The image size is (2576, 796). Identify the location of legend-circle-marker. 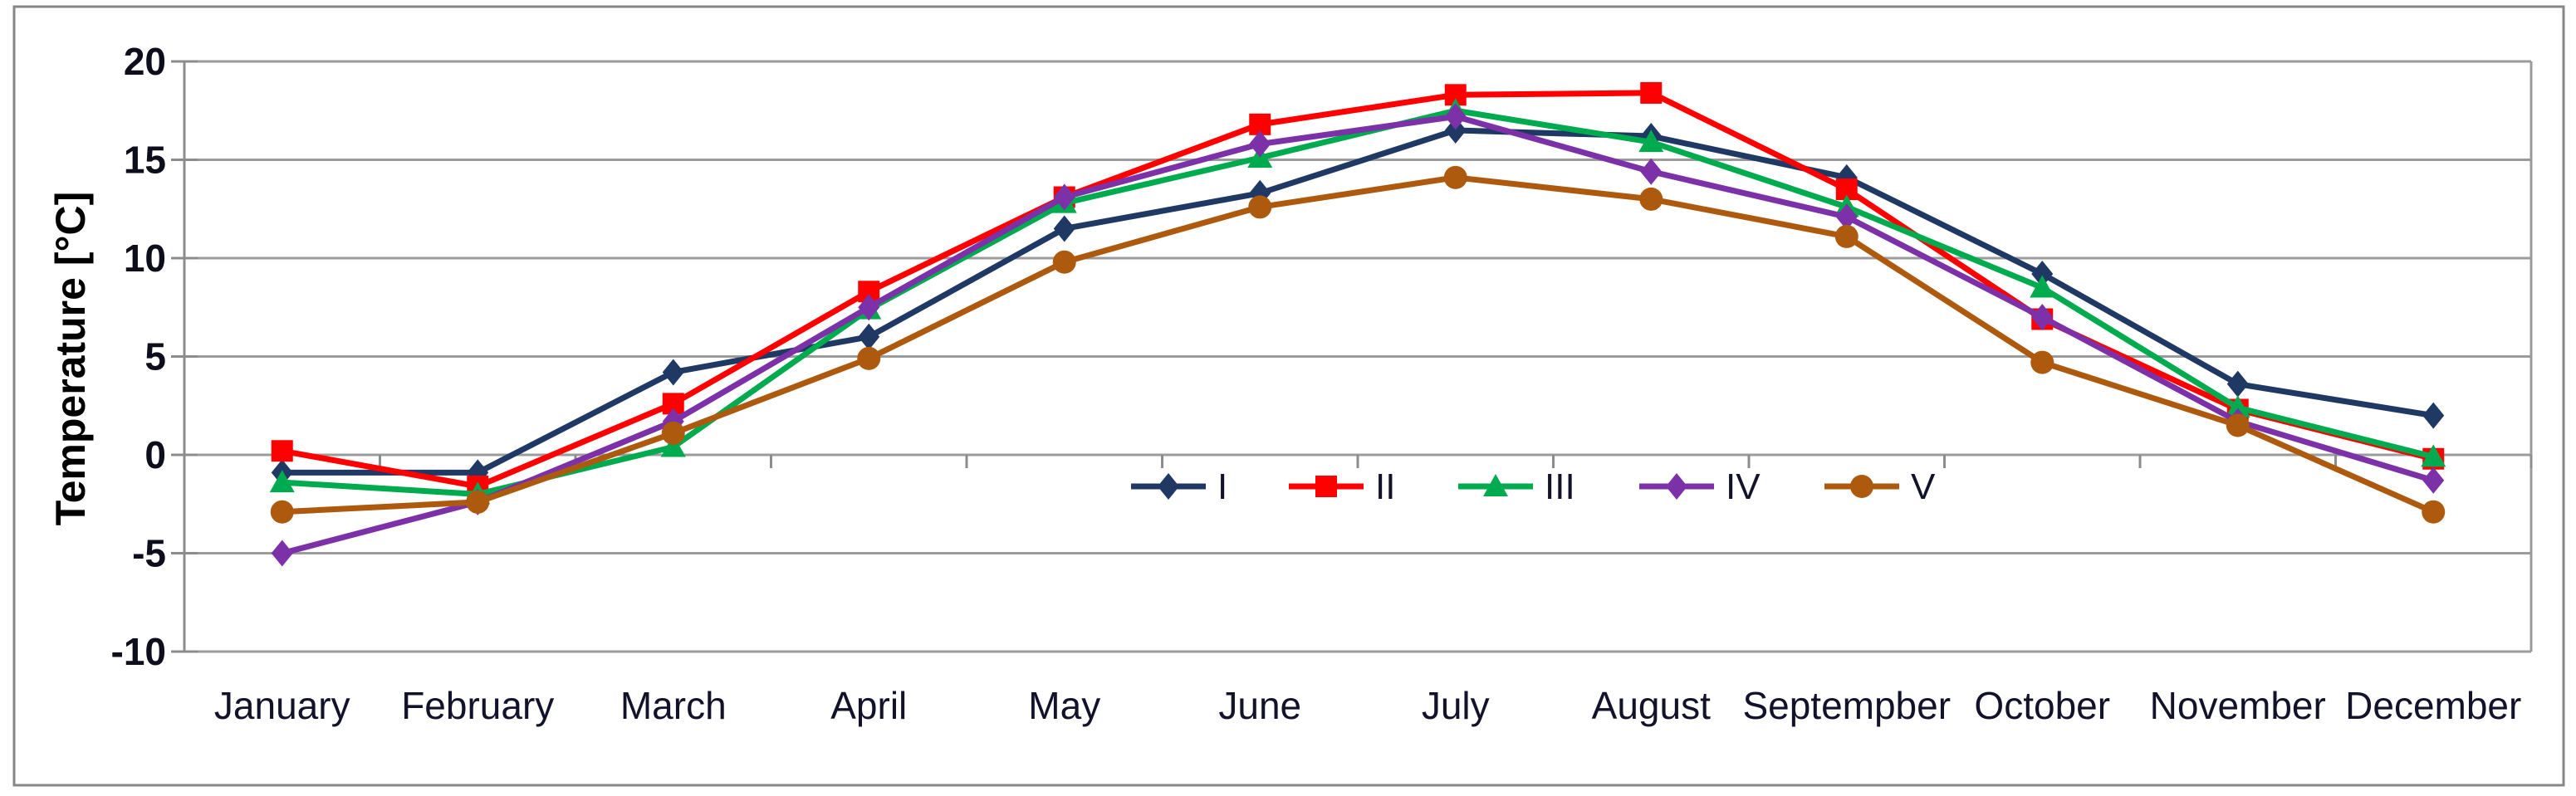
(1862, 486).